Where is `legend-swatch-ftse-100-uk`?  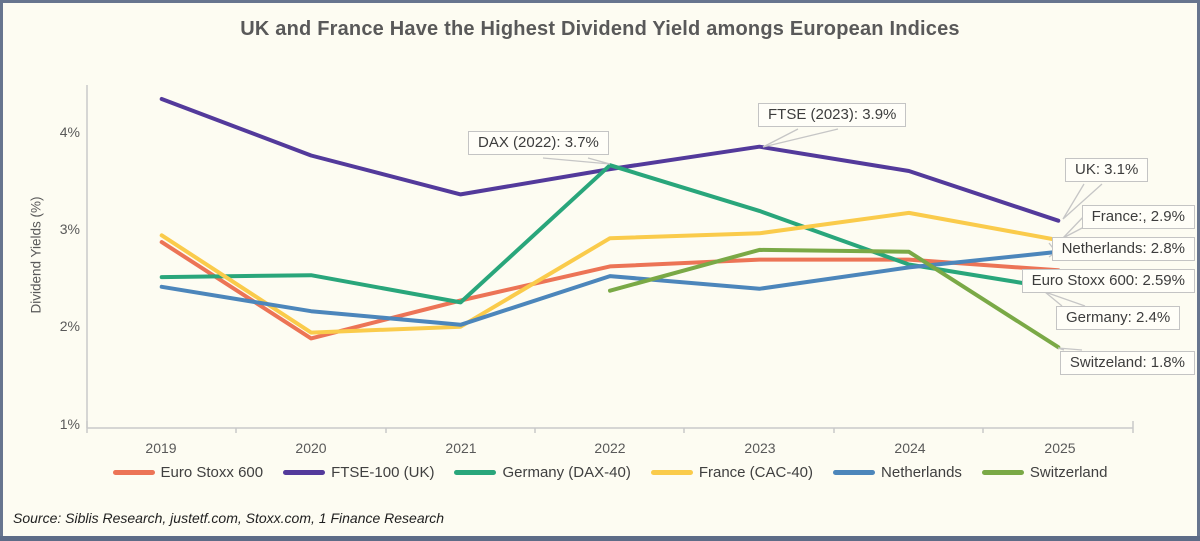 legend-swatch-ftse-100-uk is located at coordinates (304, 472).